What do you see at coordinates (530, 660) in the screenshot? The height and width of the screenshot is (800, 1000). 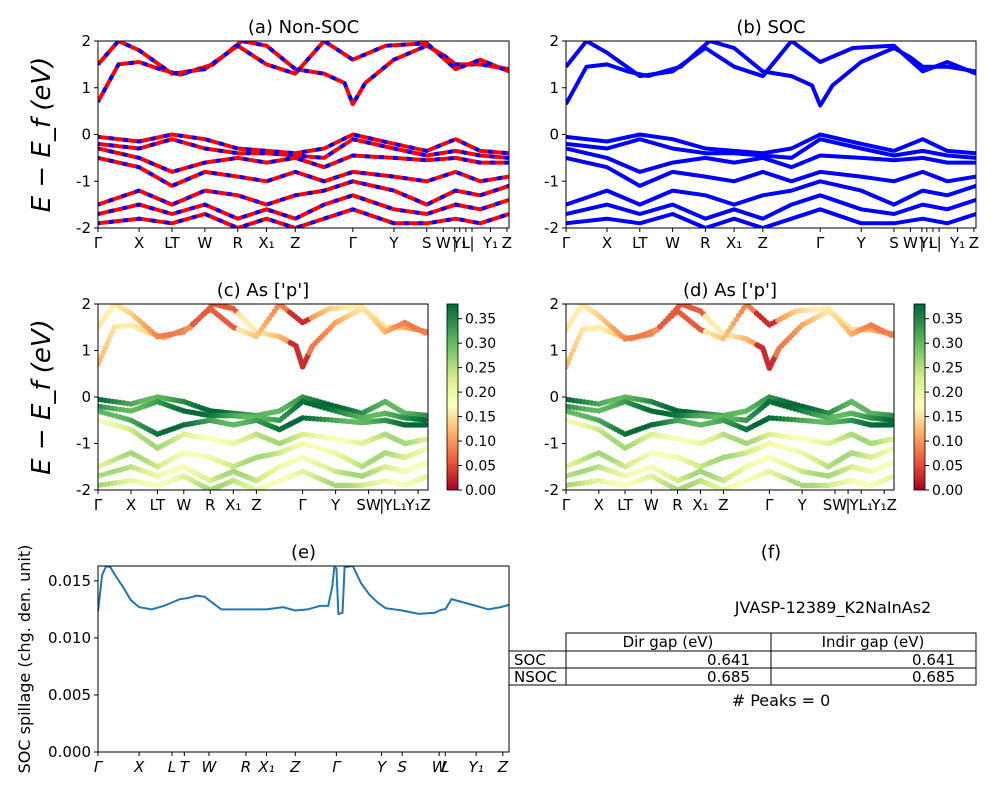 I see `table-row-label: SOC` at bounding box center [530, 660].